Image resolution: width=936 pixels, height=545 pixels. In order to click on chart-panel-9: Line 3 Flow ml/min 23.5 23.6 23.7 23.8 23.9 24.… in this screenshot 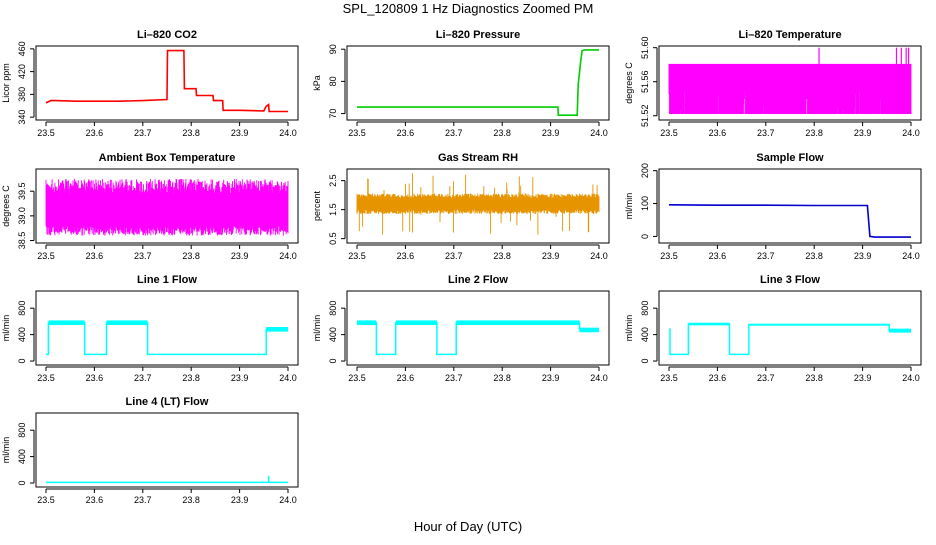, I will do `click(773, 328)`.